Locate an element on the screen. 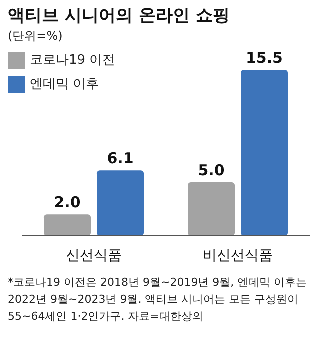  data-label: 6.1 is located at coordinates (120, 159).